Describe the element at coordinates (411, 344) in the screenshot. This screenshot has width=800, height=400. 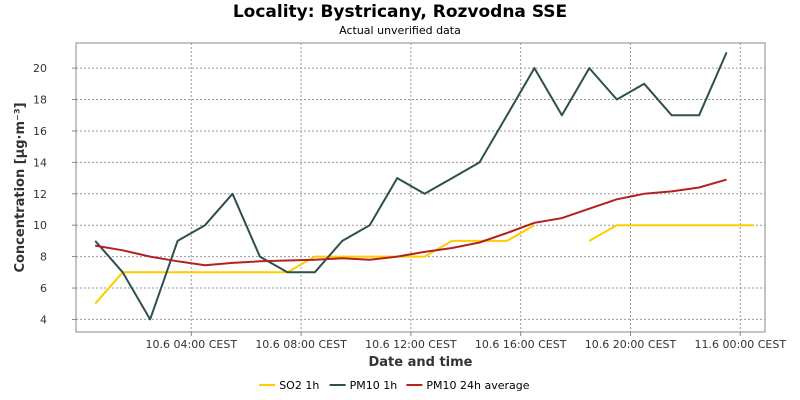
I see `x-tick-label: 10.6 12:00 CEST` at that location.